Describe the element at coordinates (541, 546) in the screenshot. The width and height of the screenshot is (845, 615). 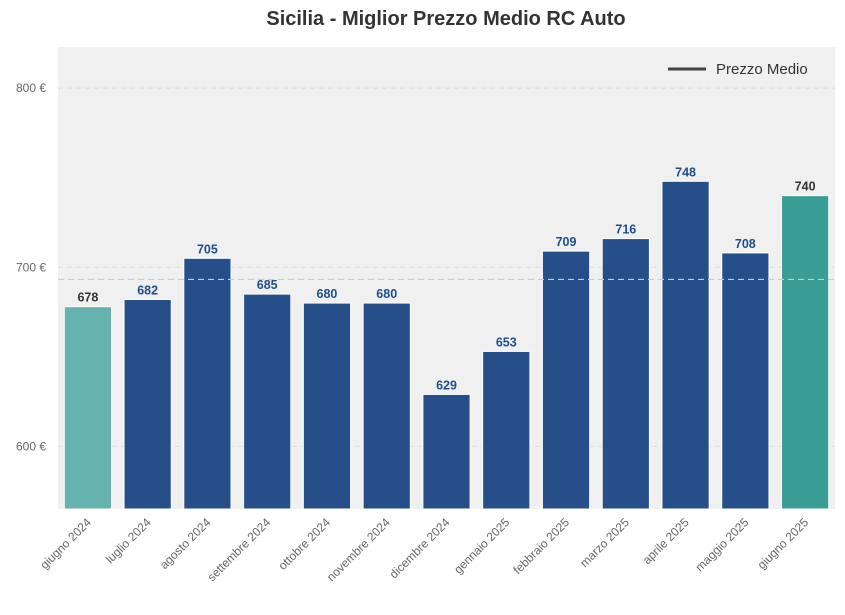
I see `x-tick-label: febbraio 2025` at that location.